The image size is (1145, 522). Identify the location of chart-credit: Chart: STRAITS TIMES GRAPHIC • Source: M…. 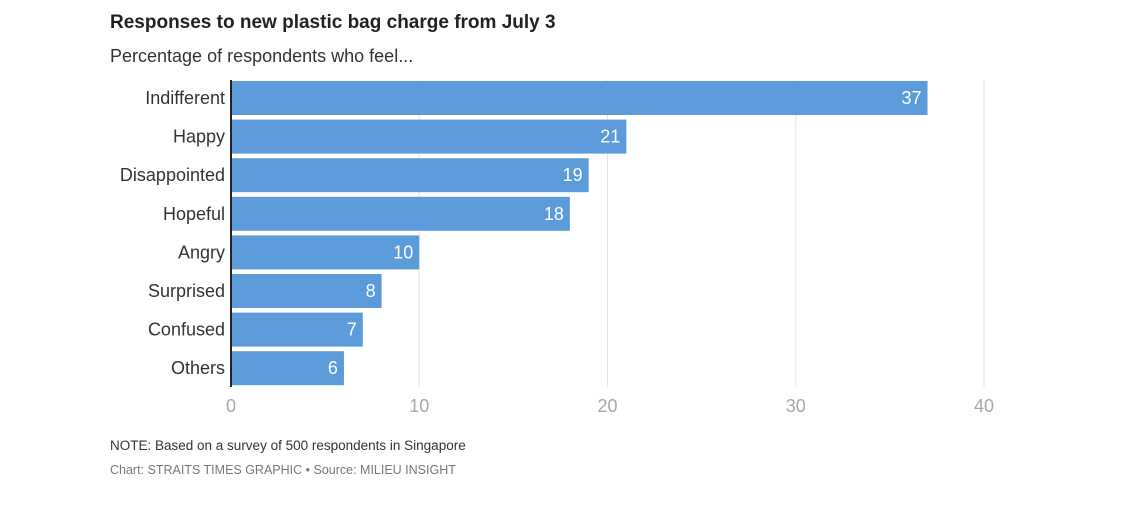
(283, 470).